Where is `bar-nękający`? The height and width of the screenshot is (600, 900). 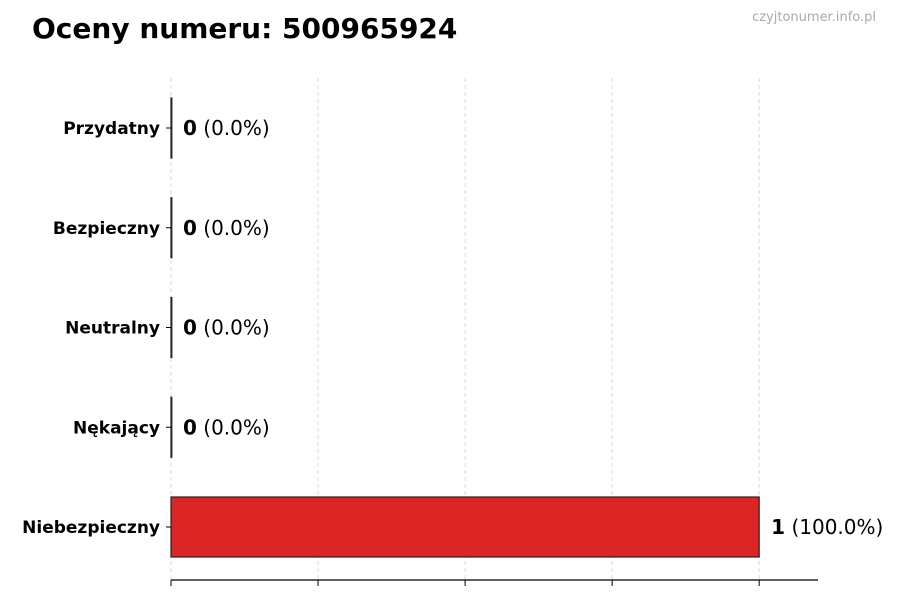 bar-nękający is located at coordinates (171, 427).